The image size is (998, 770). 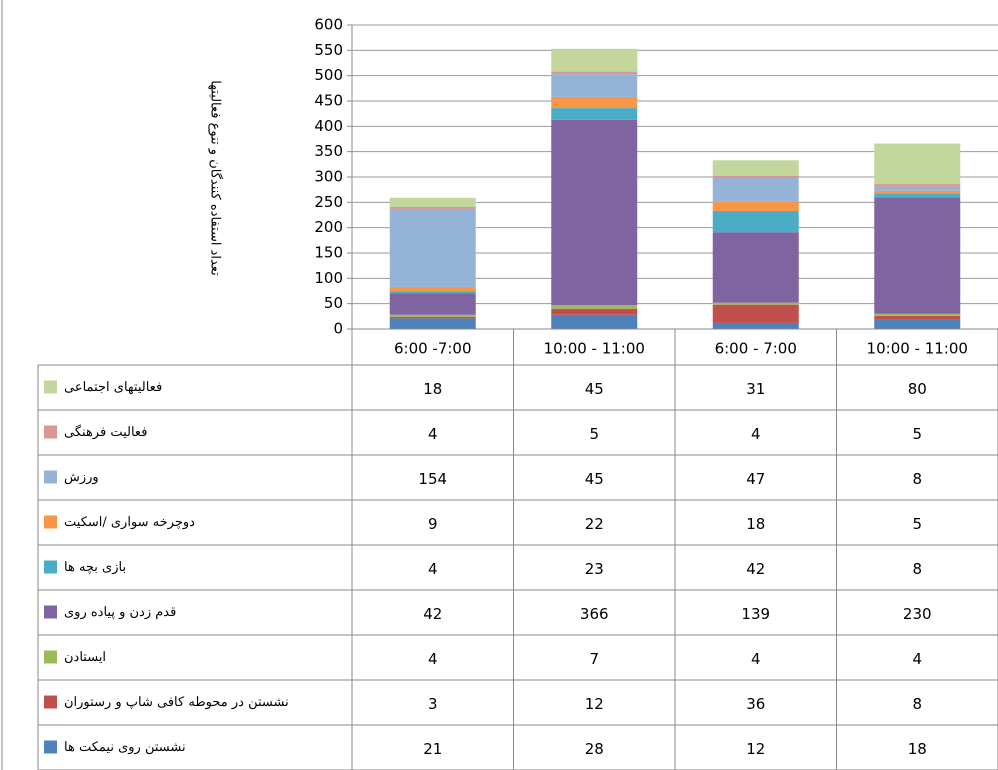 I want to click on table-value: 28, so click(x=594, y=749).